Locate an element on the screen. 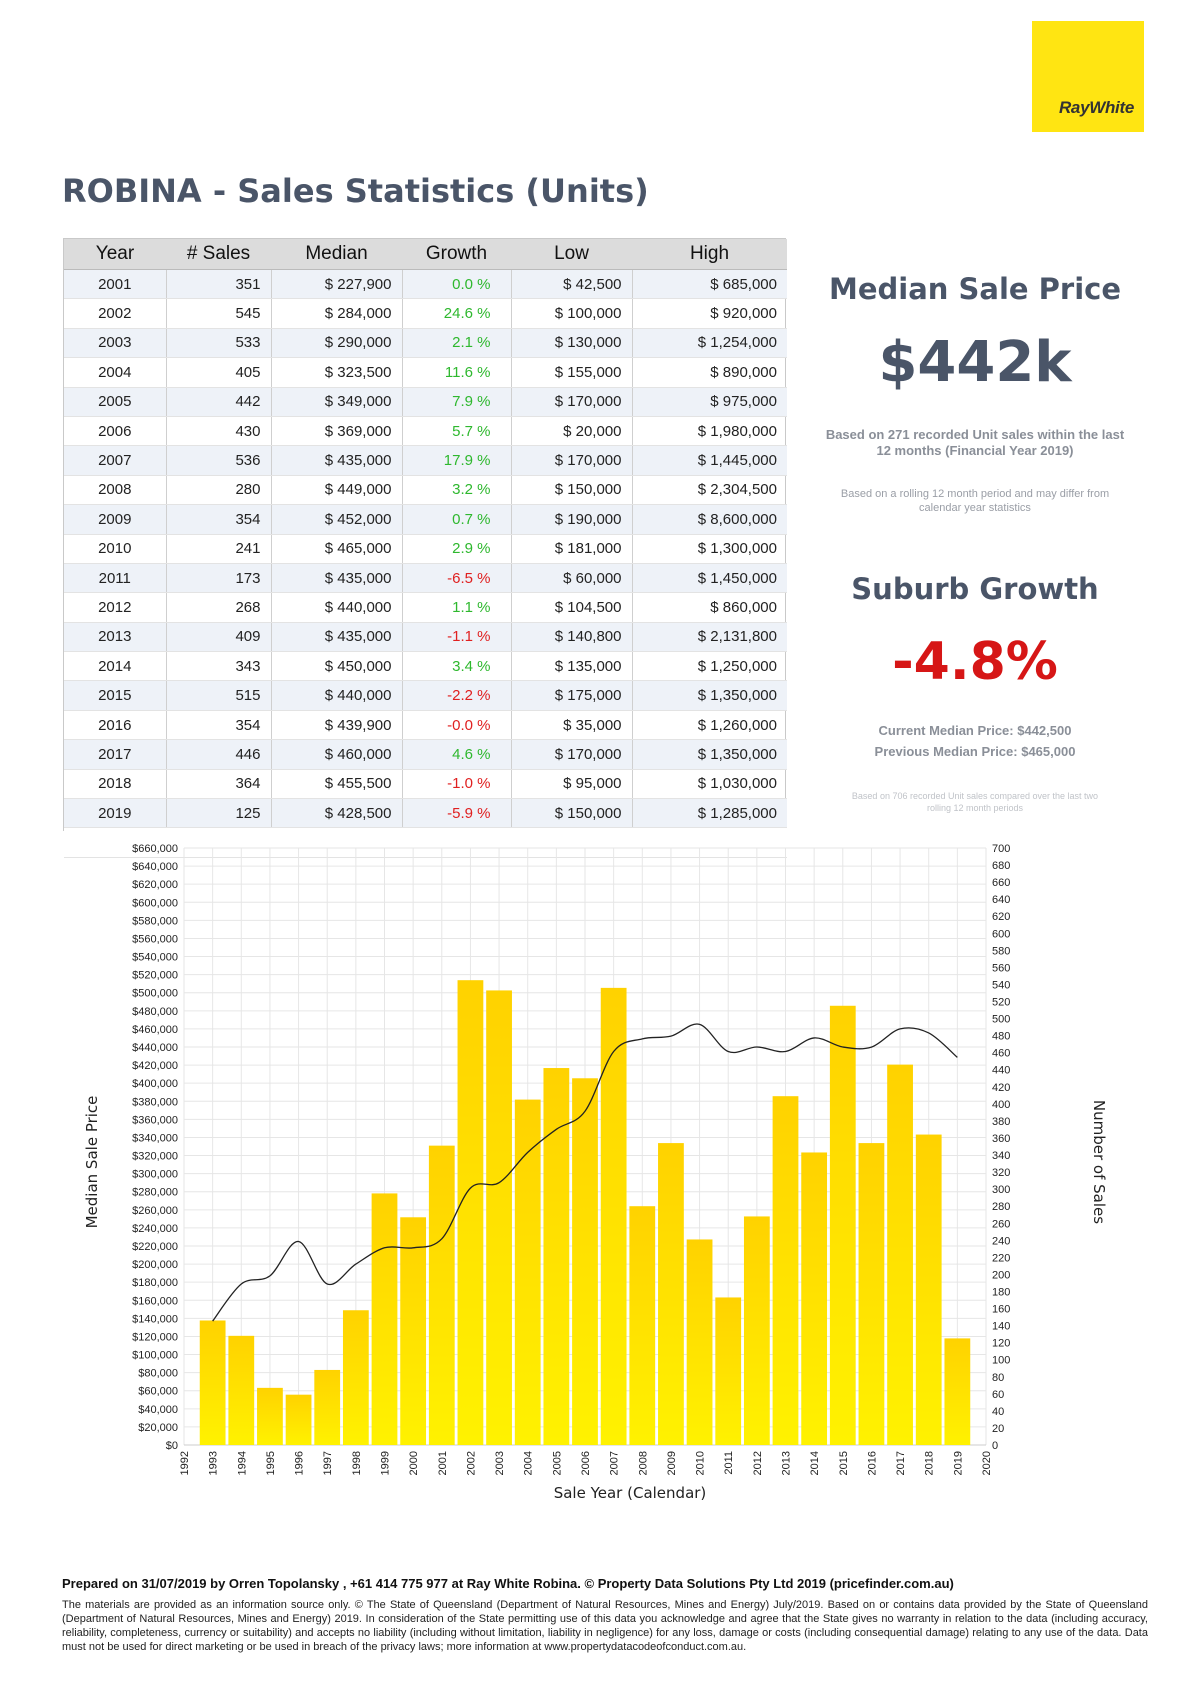 The width and height of the screenshot is (1200, 1698). table-cell: 2001 is located at coordinates (115, 284).